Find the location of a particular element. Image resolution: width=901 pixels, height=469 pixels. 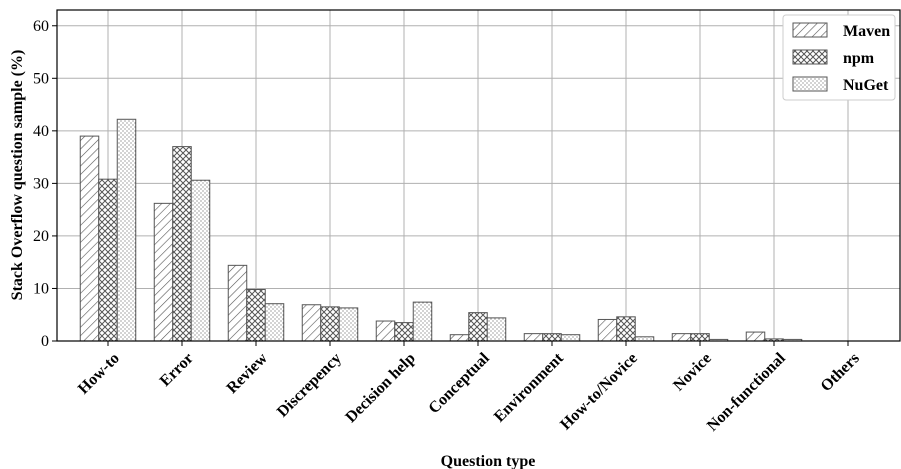

x-axis-title: Question type is located at coordinates (488, 461).